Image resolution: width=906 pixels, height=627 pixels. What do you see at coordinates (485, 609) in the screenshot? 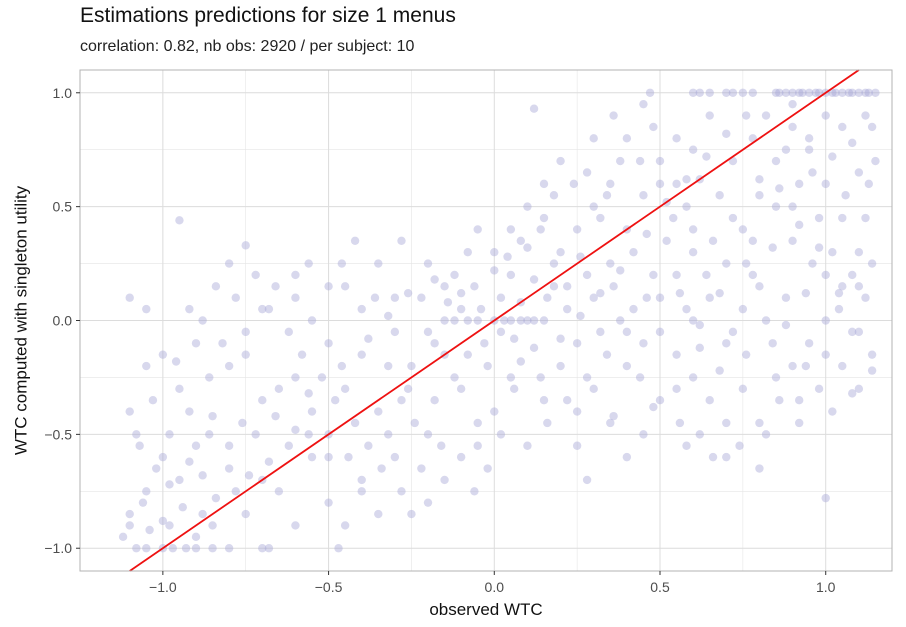
I see `x-axis-title: observed WTC` at bounding box center [485, 609].